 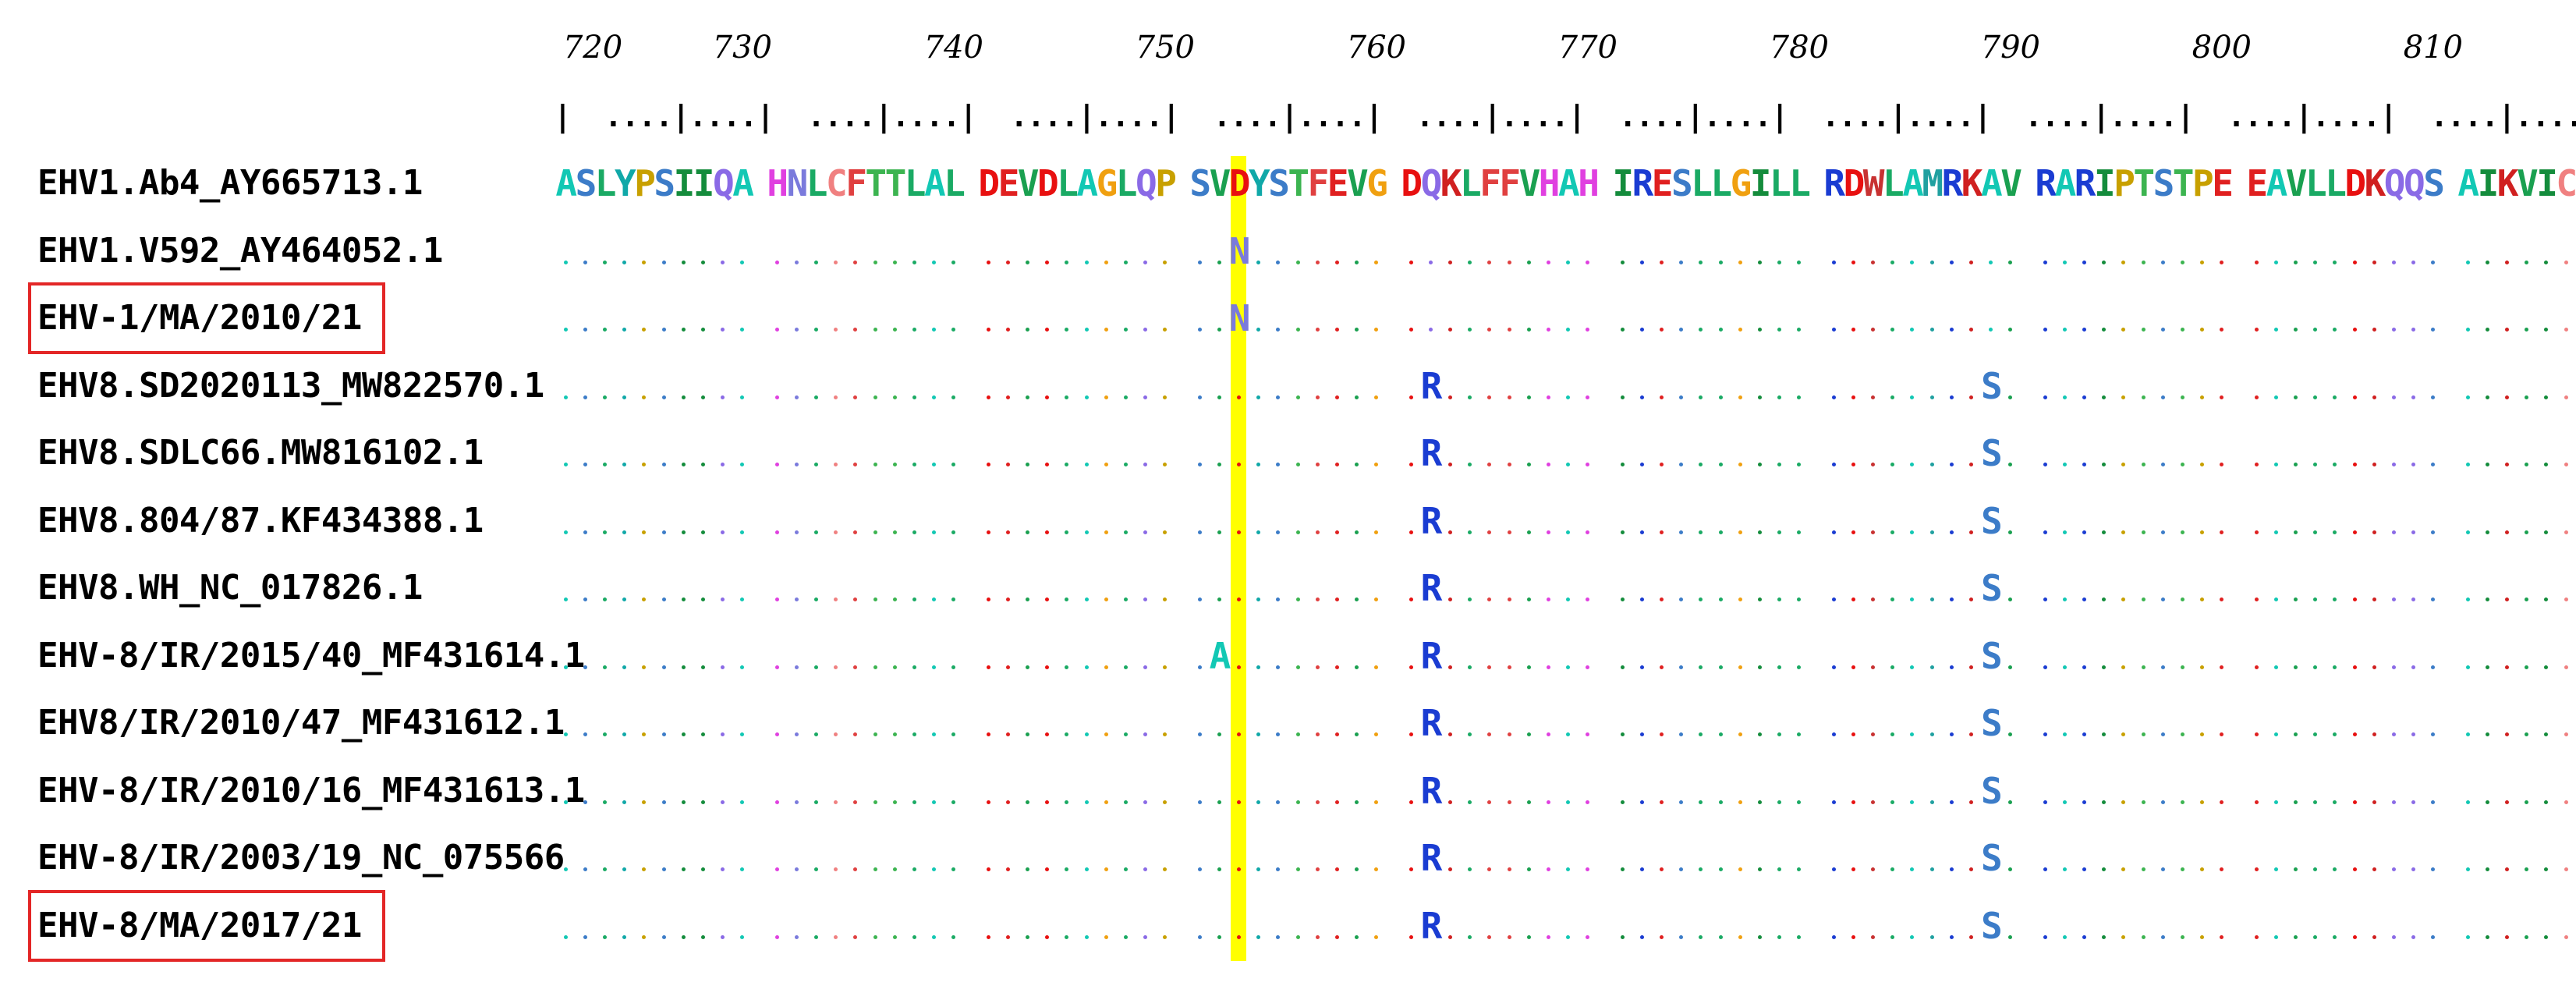 I want to click on ruler-number: 750, so click(x=1165, y=48).